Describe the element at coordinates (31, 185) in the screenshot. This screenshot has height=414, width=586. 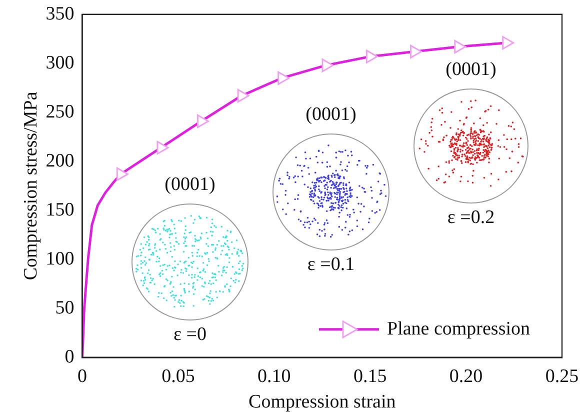
I see `y-axis-title: Compression stress/MPa` at that location.